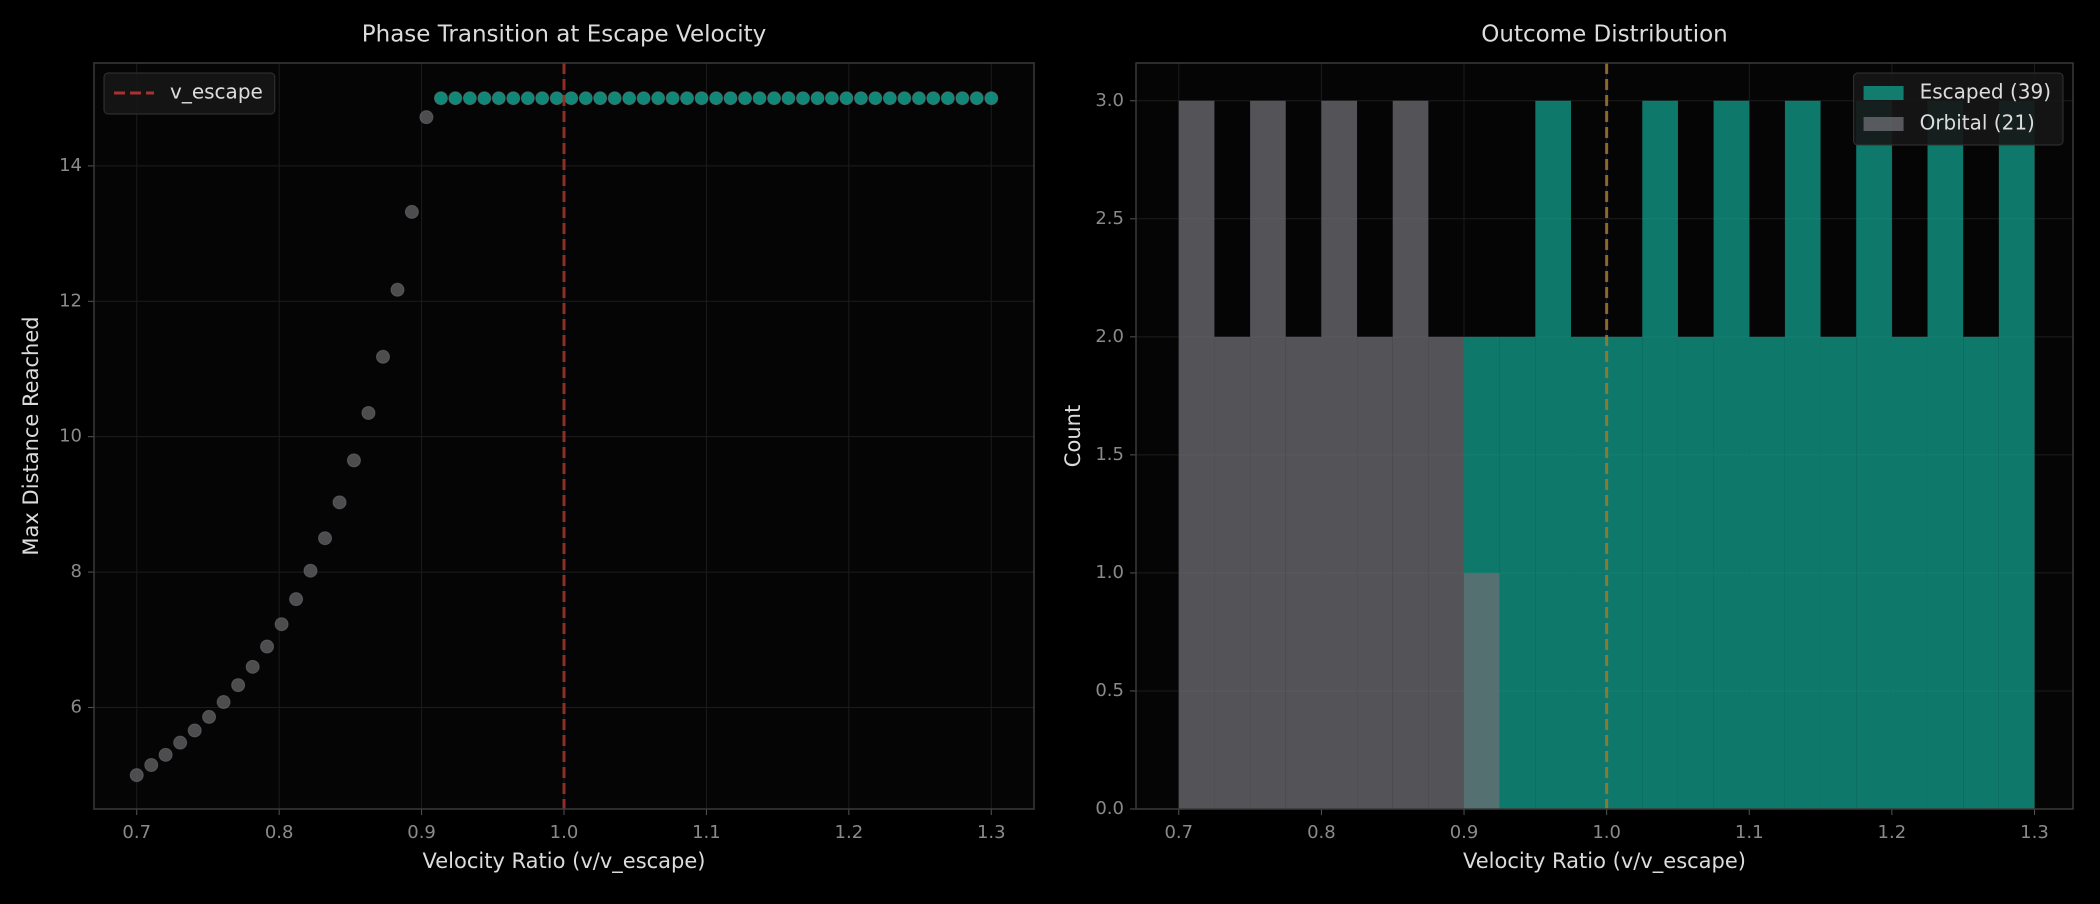 This screenshot has width=2100, height=904. Describe the element at coordinates (1109, 218) in the screenshot. I see `y-tick-label: 2.5` at that location.